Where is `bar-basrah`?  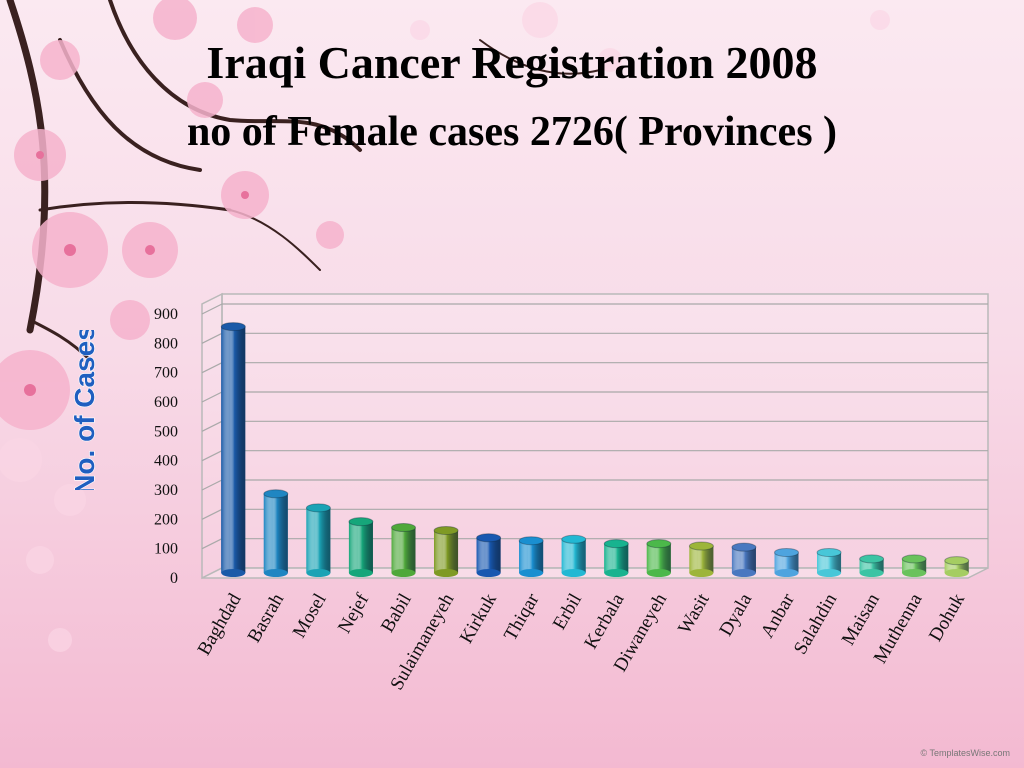 bar-basrah is located at coordinates (276, 533).